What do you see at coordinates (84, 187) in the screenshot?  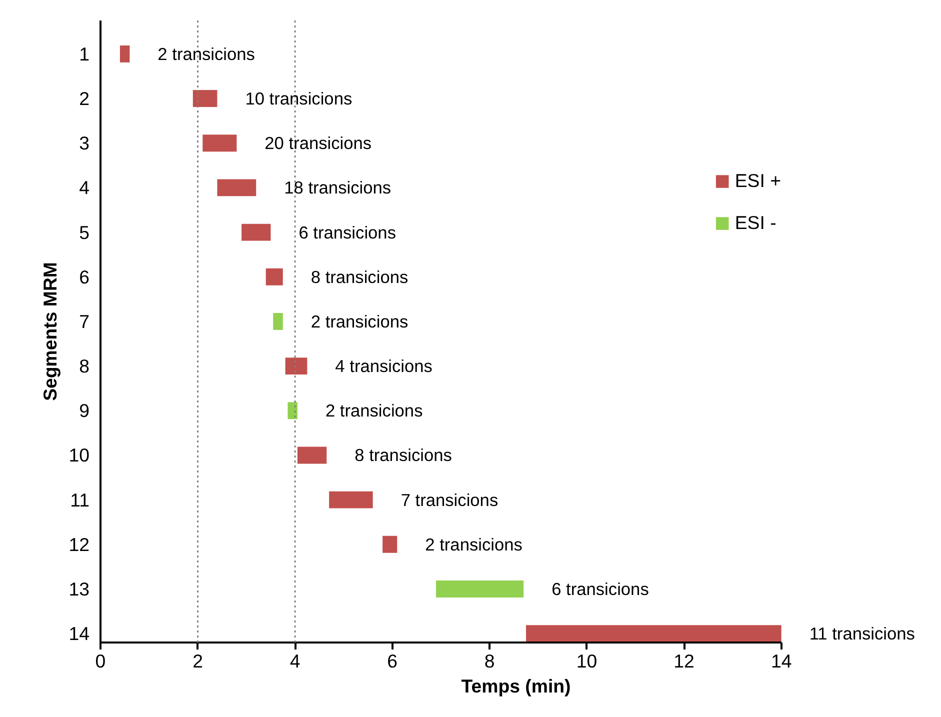 I see `y-tick-label: 4` at bounding box center [84, 187].